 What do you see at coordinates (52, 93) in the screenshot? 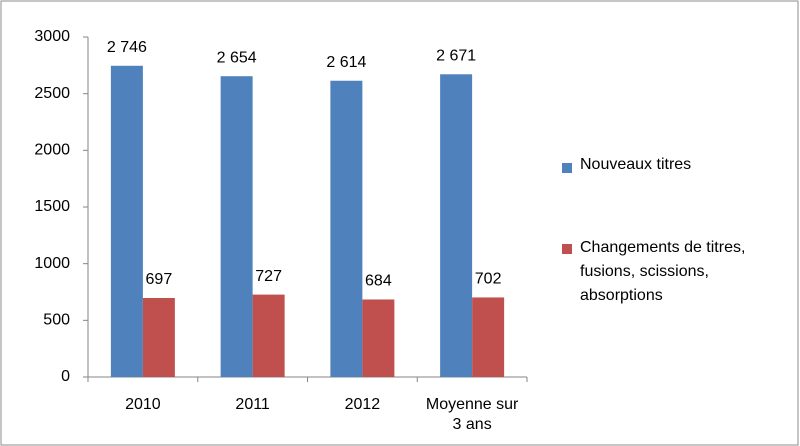
I see `y-tick-label: 2500` at bounding box center [52, 93].